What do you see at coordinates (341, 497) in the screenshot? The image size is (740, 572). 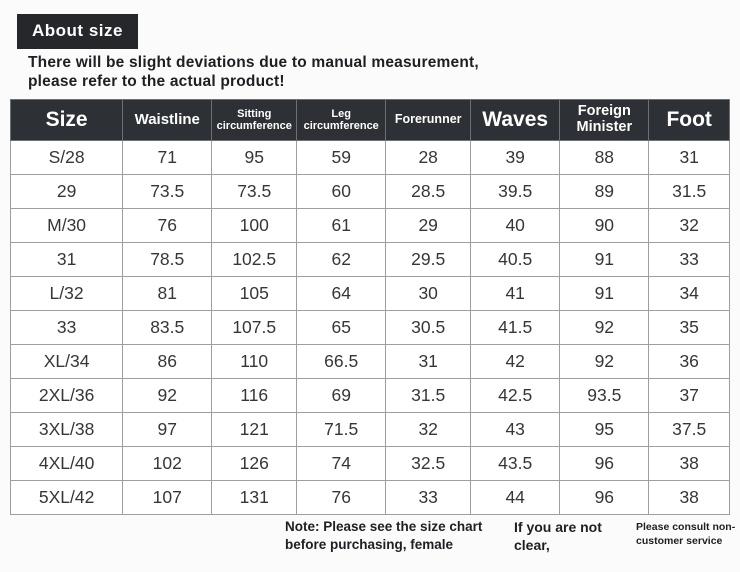 I see `measurement-cell: 76` at bounding box center [341, 497].